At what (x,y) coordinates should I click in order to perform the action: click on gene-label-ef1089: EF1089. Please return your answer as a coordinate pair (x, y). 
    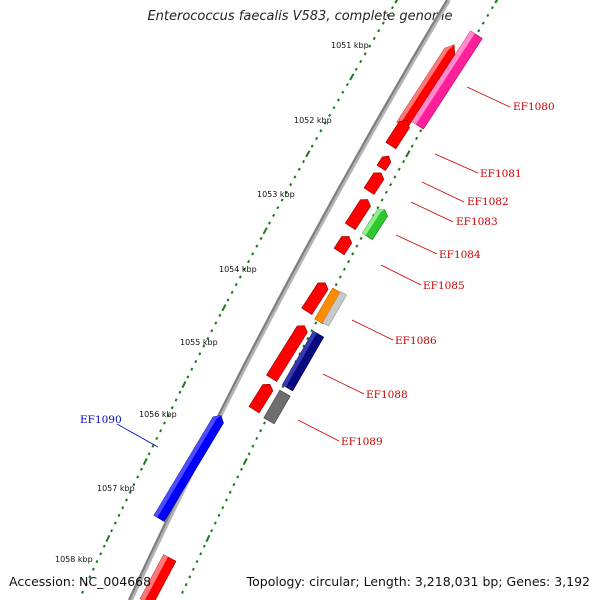
    Looking at the image, I should click on (362, 442).